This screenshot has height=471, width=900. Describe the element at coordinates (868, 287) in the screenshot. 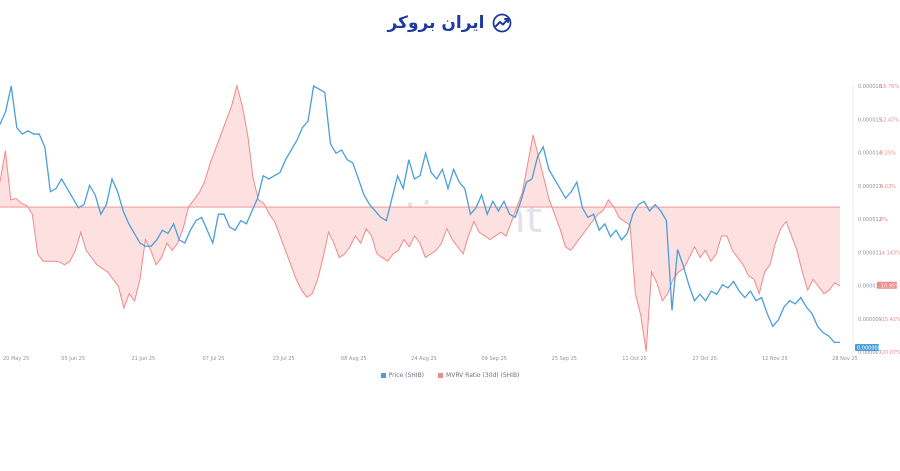

I see `price-tick-label: 0.00001` at that location.